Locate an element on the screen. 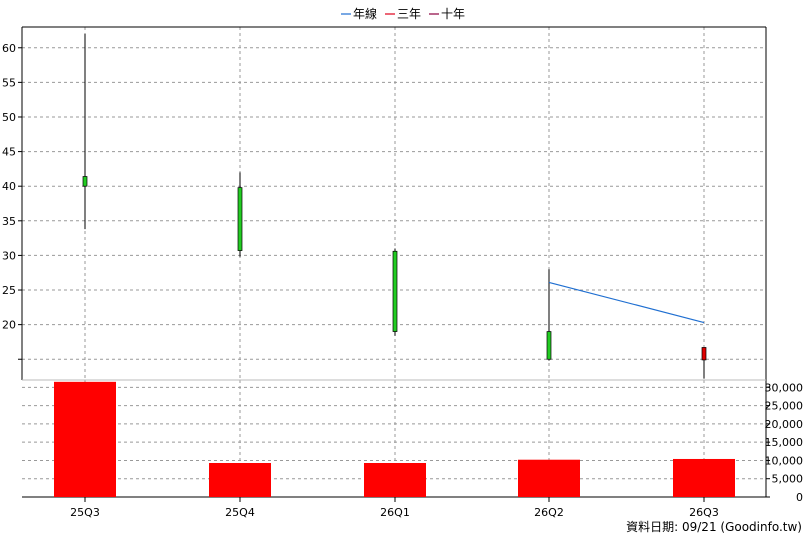  x-tick-label-3: 26Q2 is located at coordinates (549, 512).